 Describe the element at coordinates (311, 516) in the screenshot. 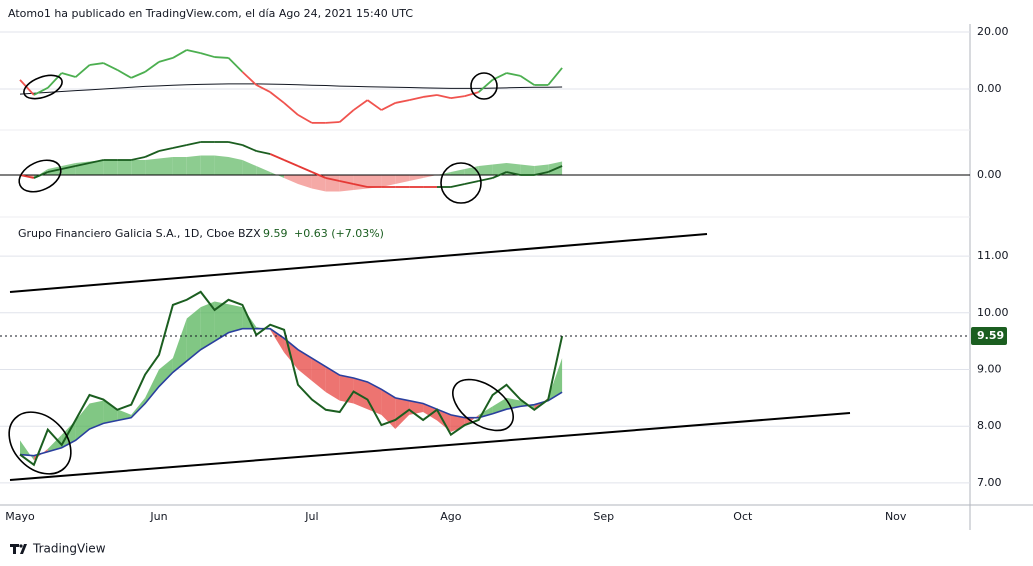

I see `x-tick-label: Jul` at that location.